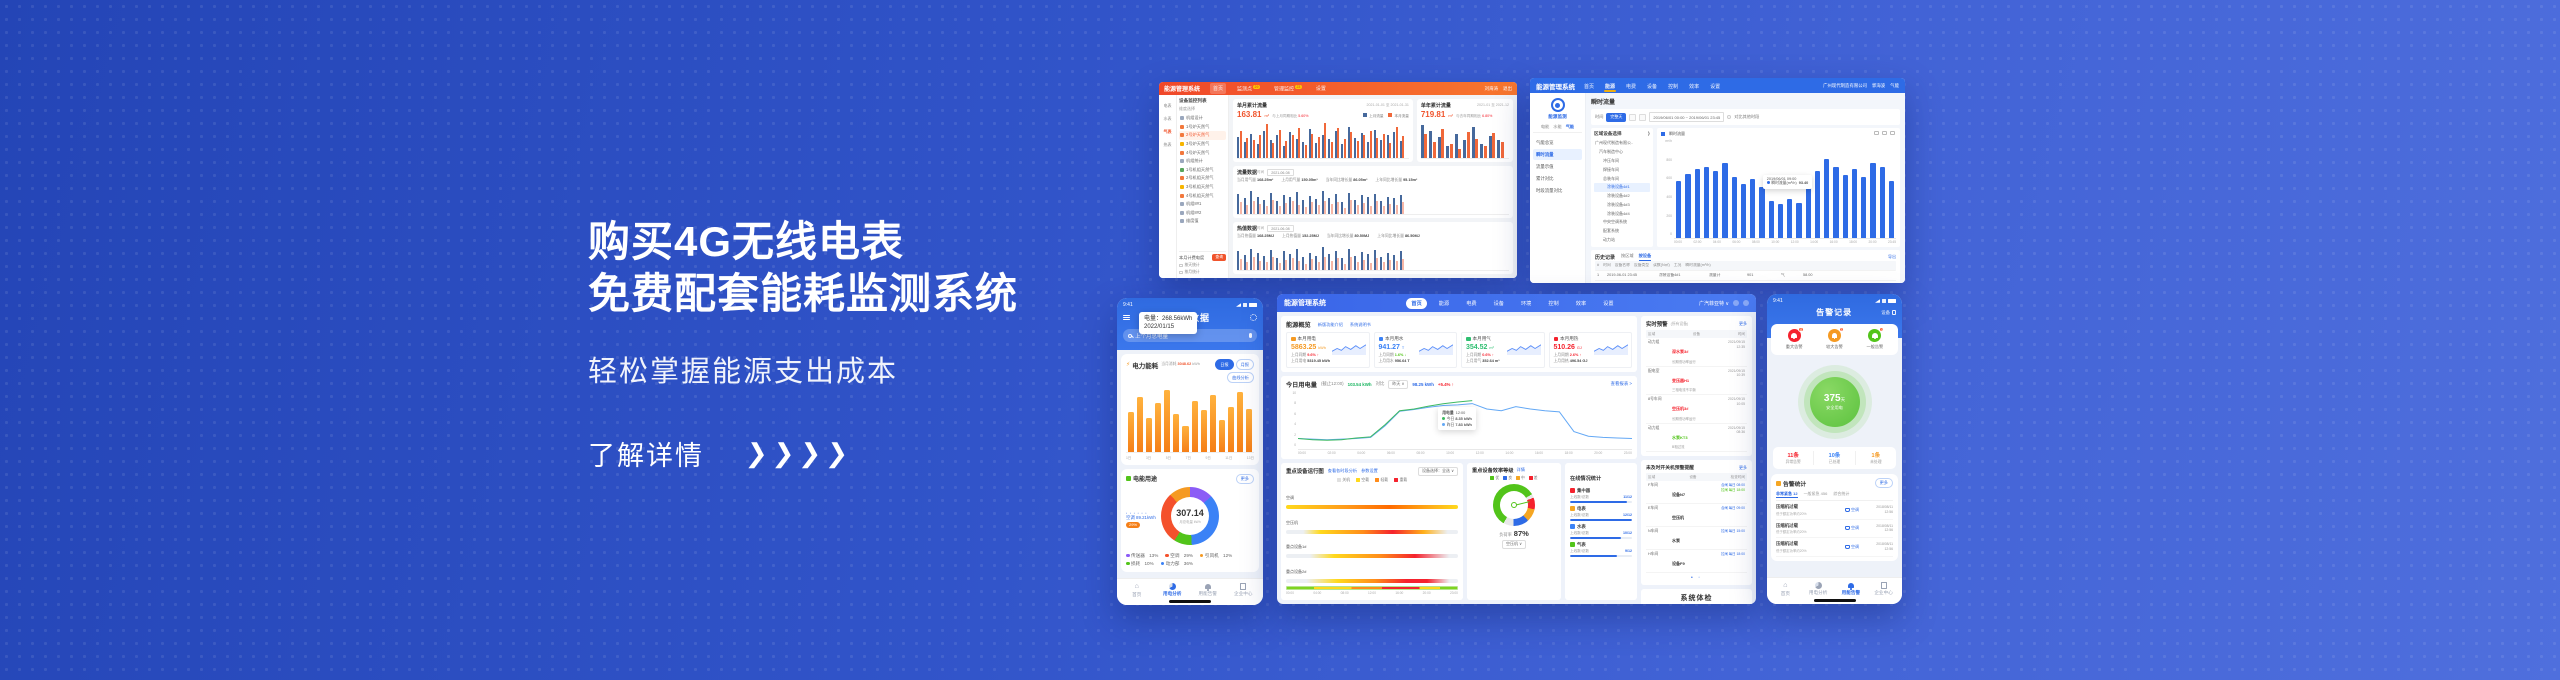 This screenshot has height=680, width=2560. I want to click on db-energy-tag: 气能, so click(1894, 85).